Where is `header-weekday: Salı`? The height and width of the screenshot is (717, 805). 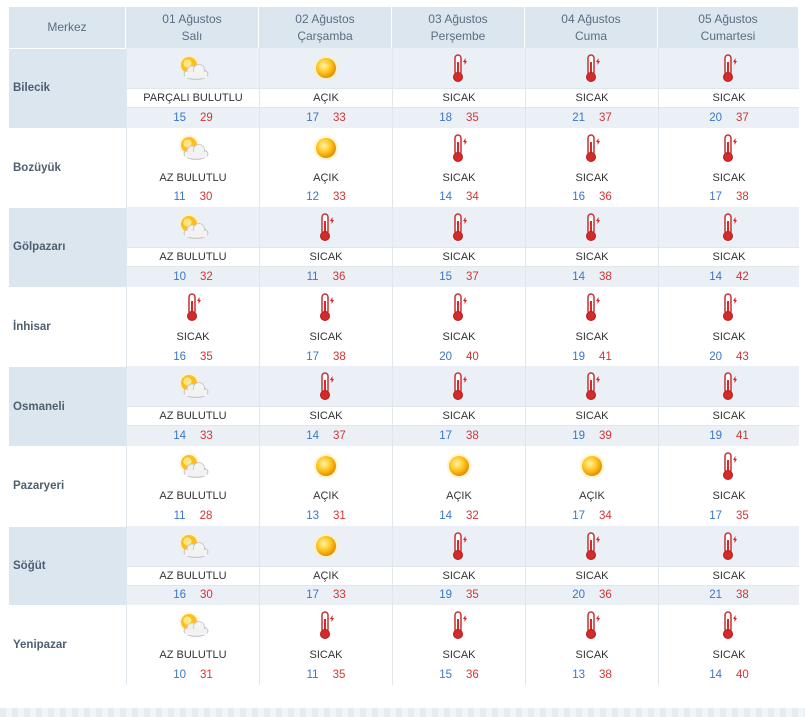
header-weekday: Salı is located at coordinates (192, 35).